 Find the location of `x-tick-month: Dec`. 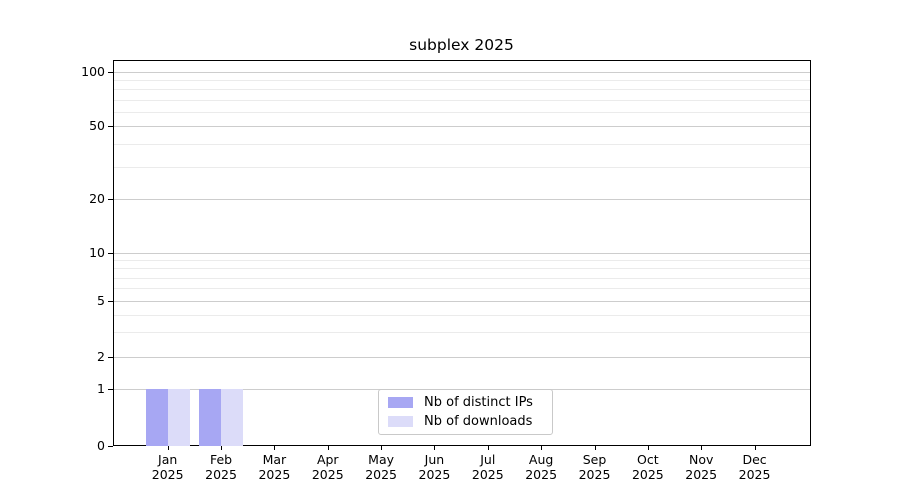

x-tick-month: Dec is located at coordinates (754, 459).